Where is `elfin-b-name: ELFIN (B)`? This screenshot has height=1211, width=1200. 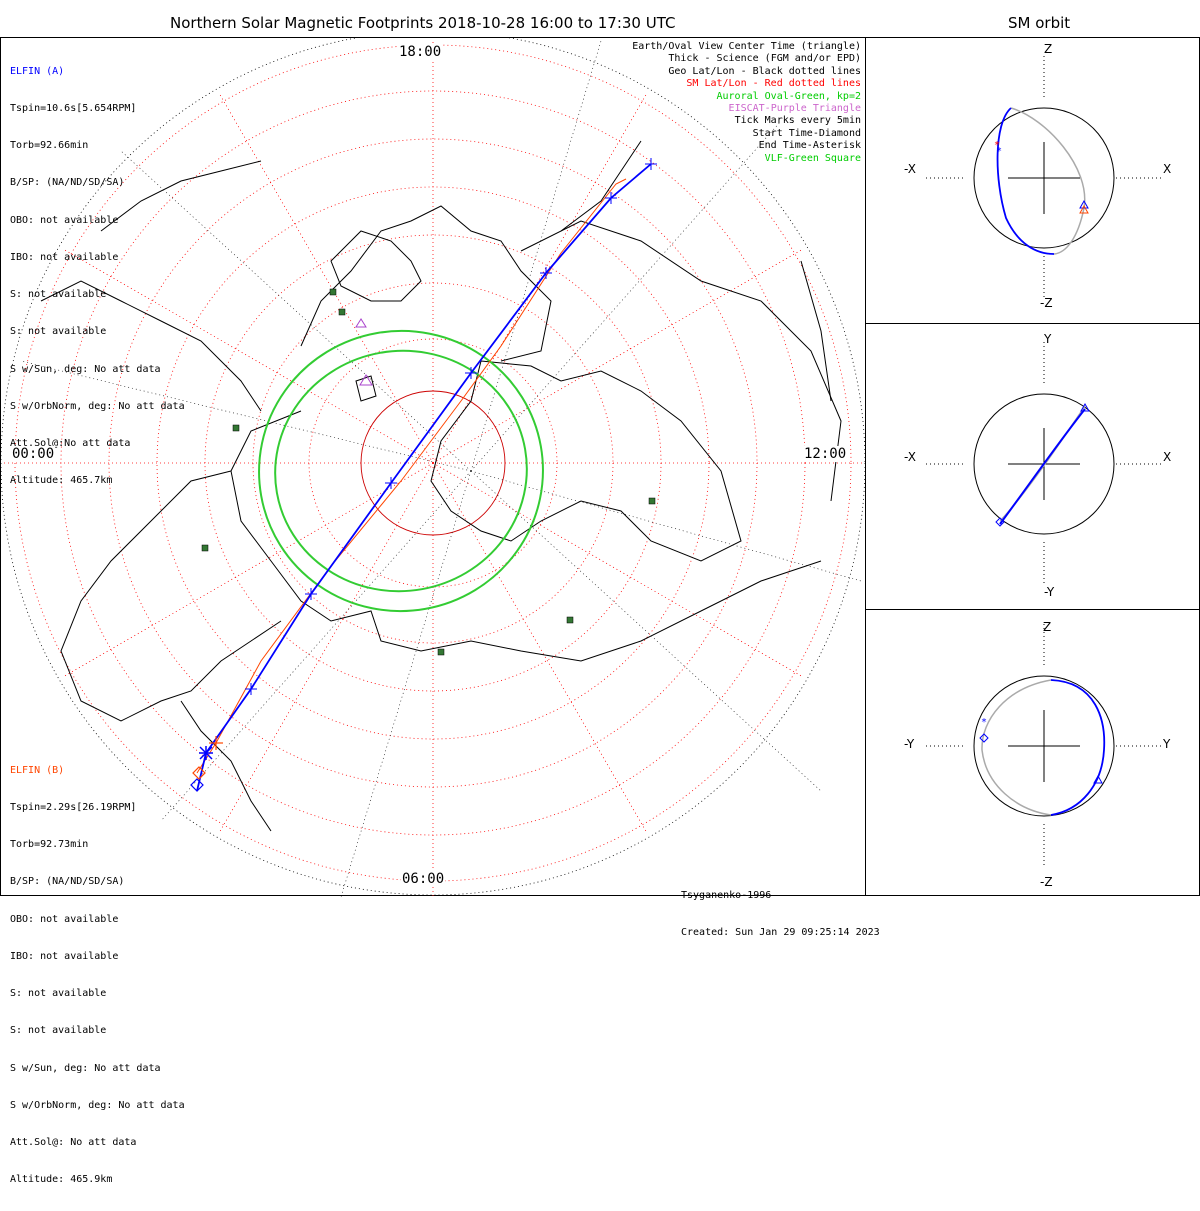 elfin-b-name: ELFIN (B) is located at coordinates (37, 770).